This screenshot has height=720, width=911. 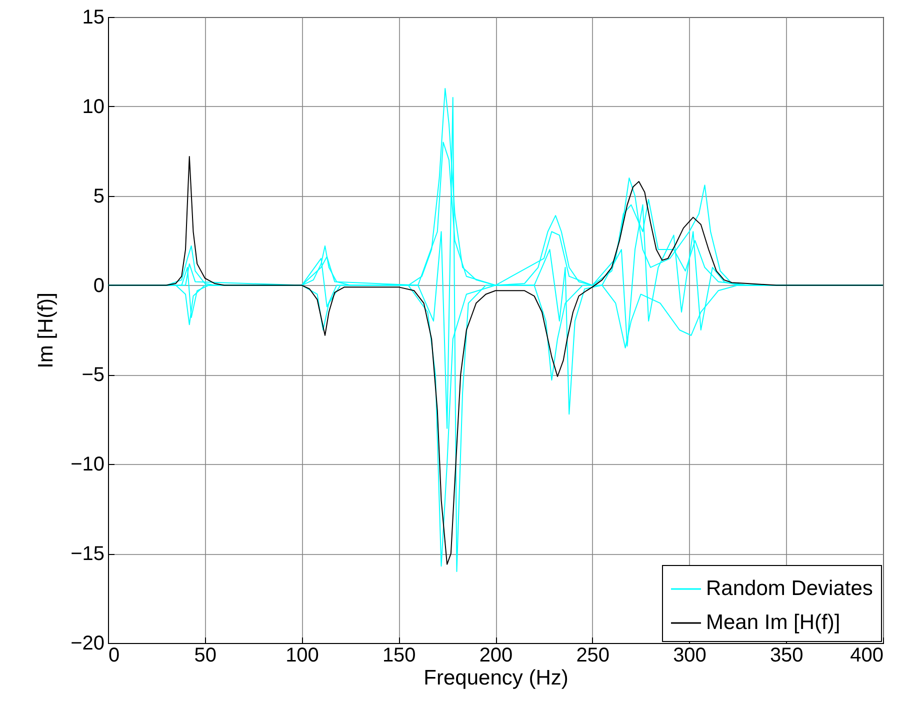 I want to click on x-tick-label: 250, so click(x=593, y=655).